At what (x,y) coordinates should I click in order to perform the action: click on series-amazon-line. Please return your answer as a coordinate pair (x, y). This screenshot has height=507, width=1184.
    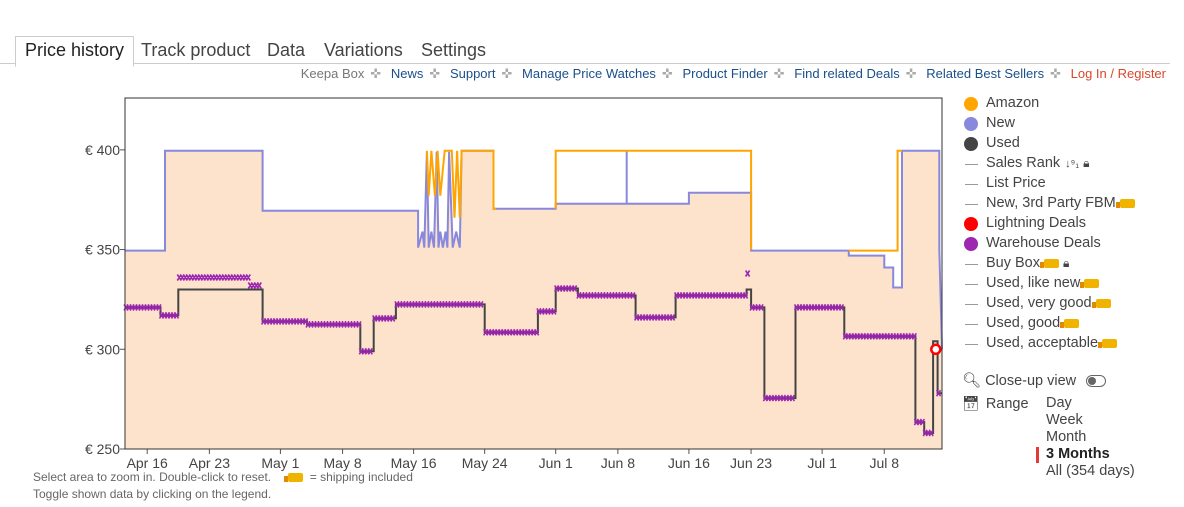
    Looking at the image, I should click on (663, 200).